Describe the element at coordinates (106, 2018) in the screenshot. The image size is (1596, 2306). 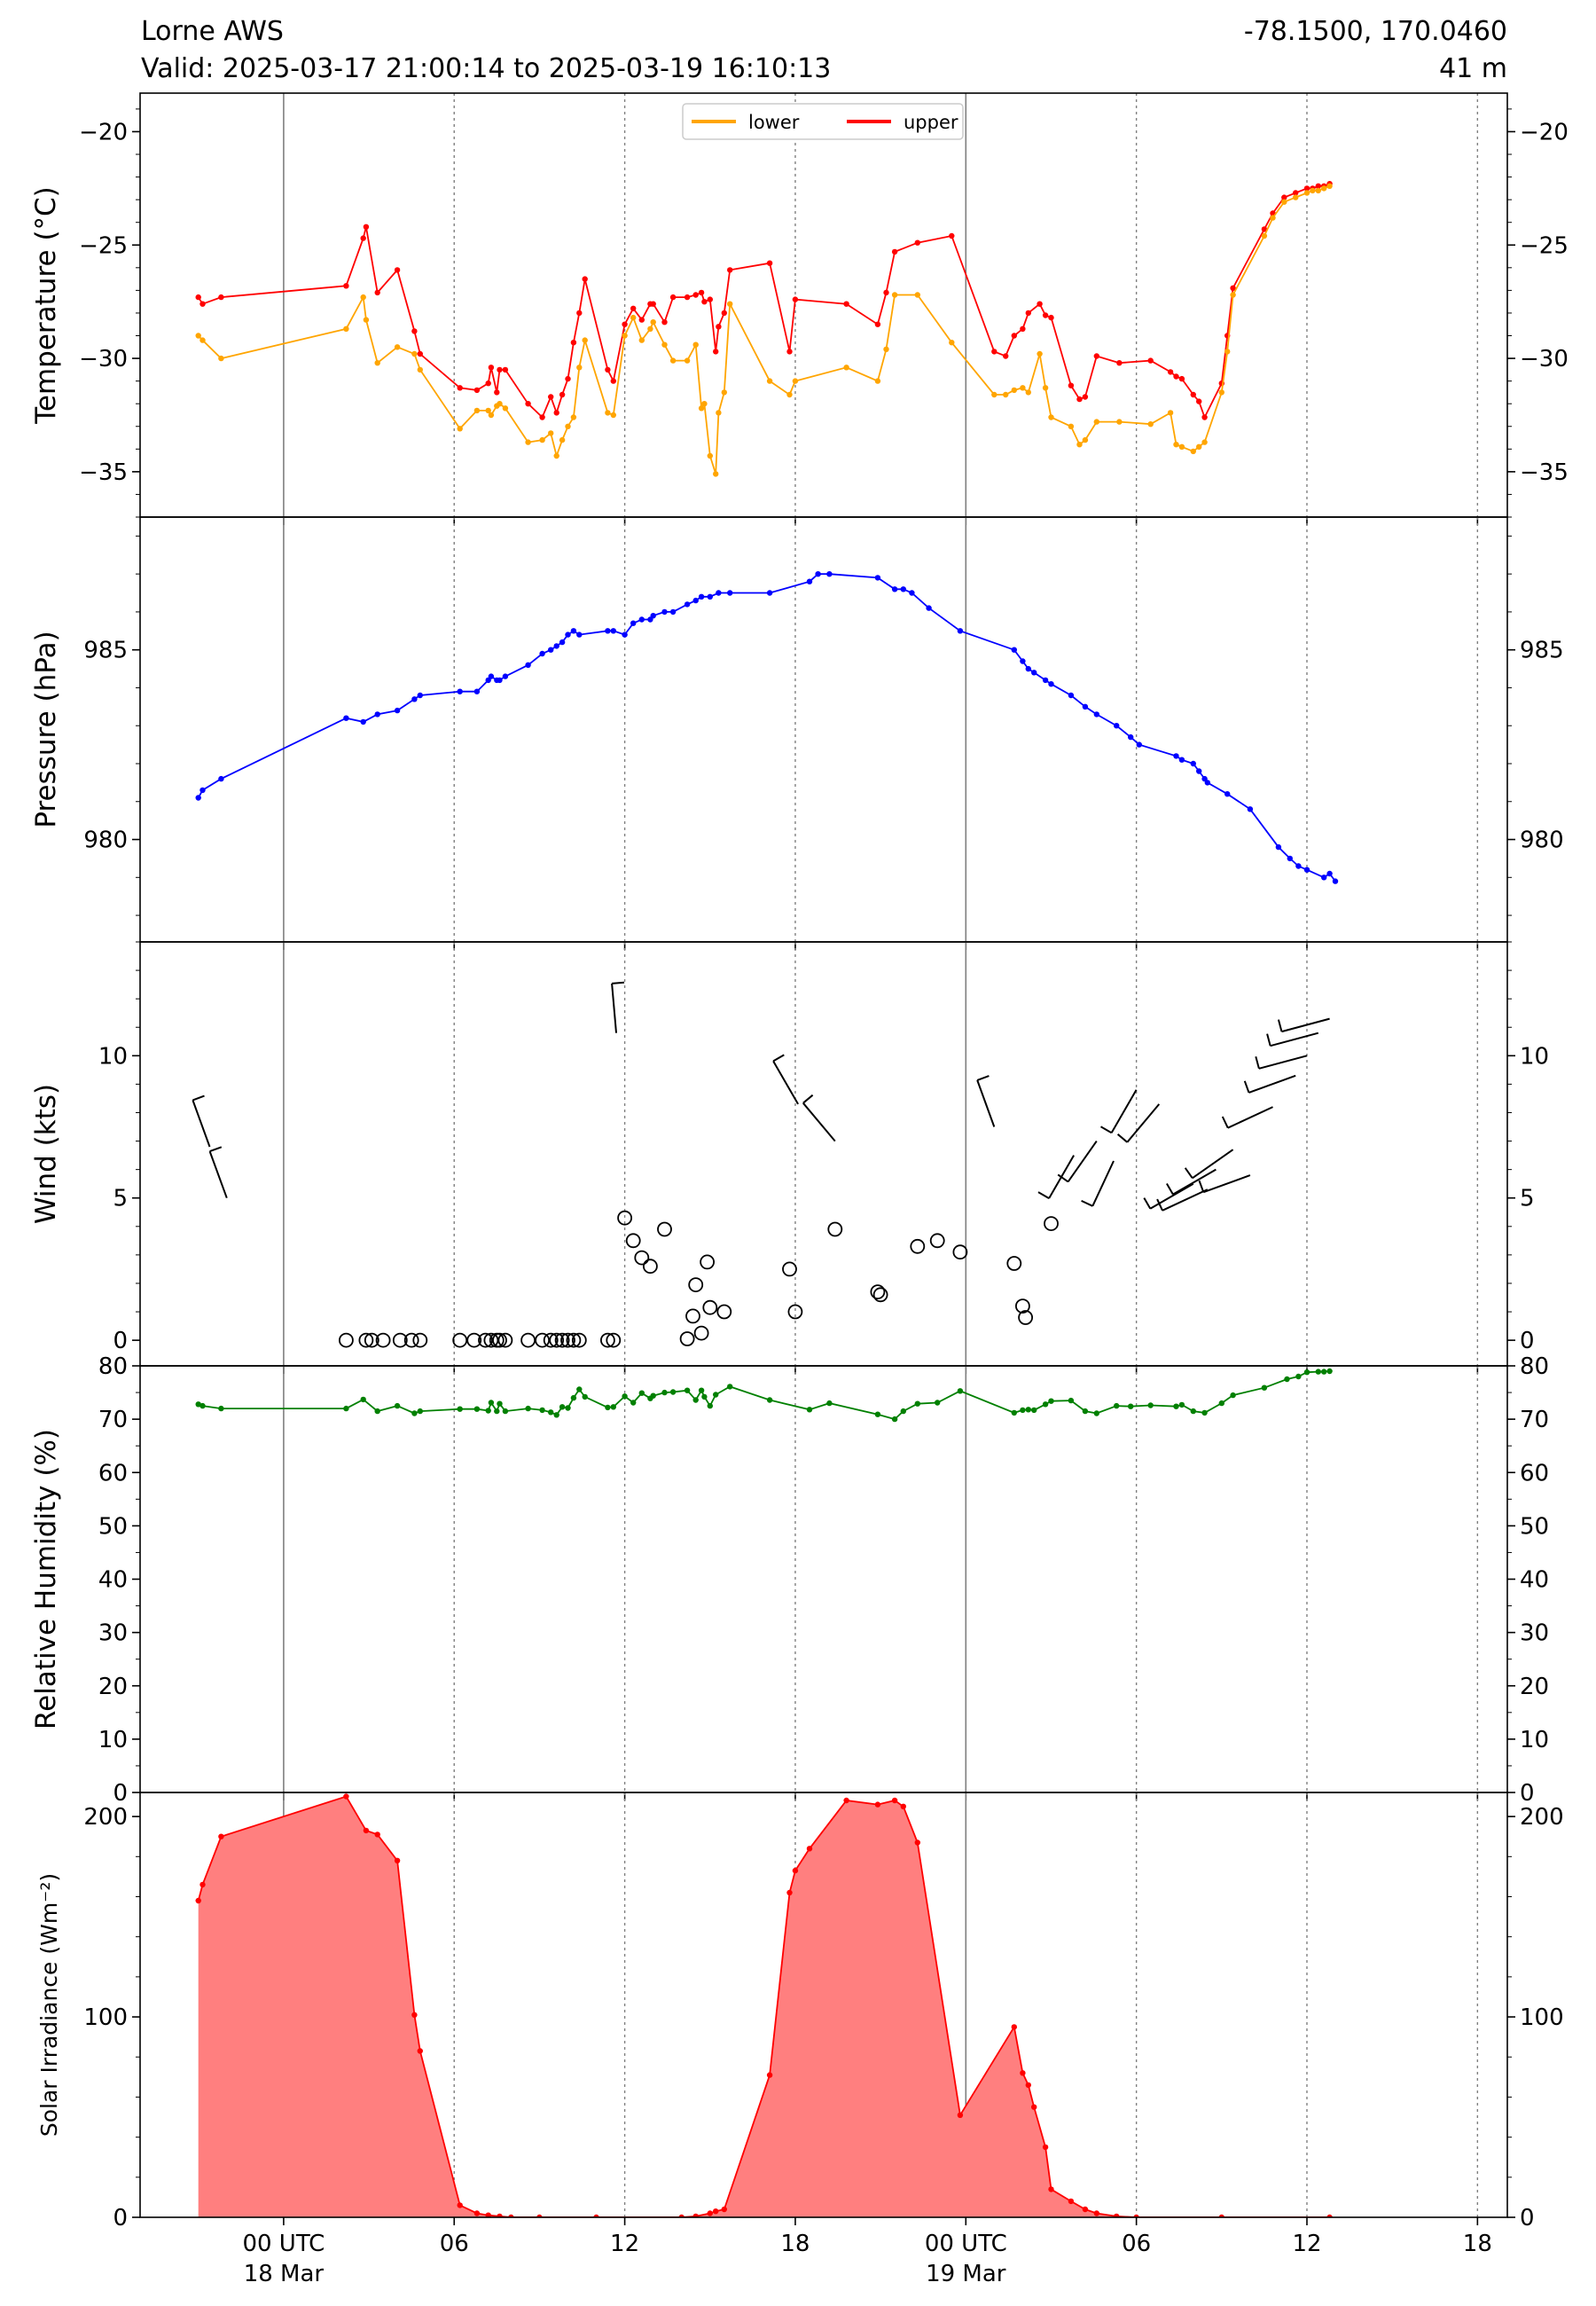
I see `y-tick-label-left: 100` at that location.